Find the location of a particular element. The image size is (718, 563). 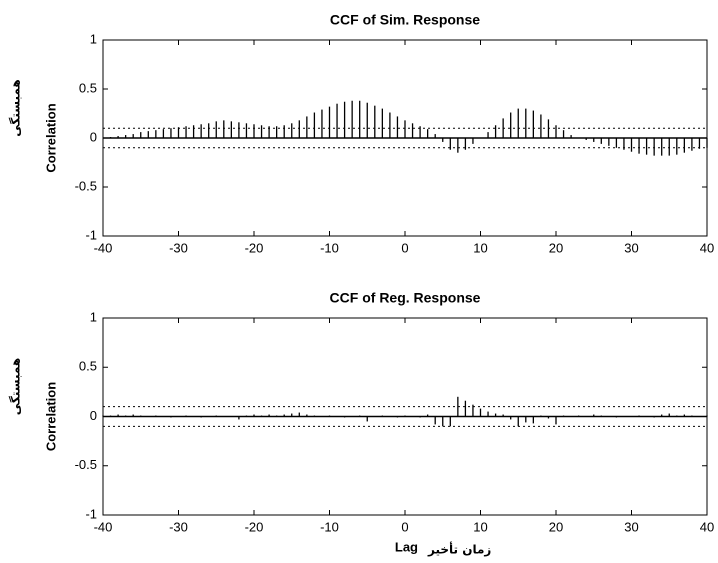

x-axis-label-fa: زمان تأخیر is located at coordinates (459, 549).